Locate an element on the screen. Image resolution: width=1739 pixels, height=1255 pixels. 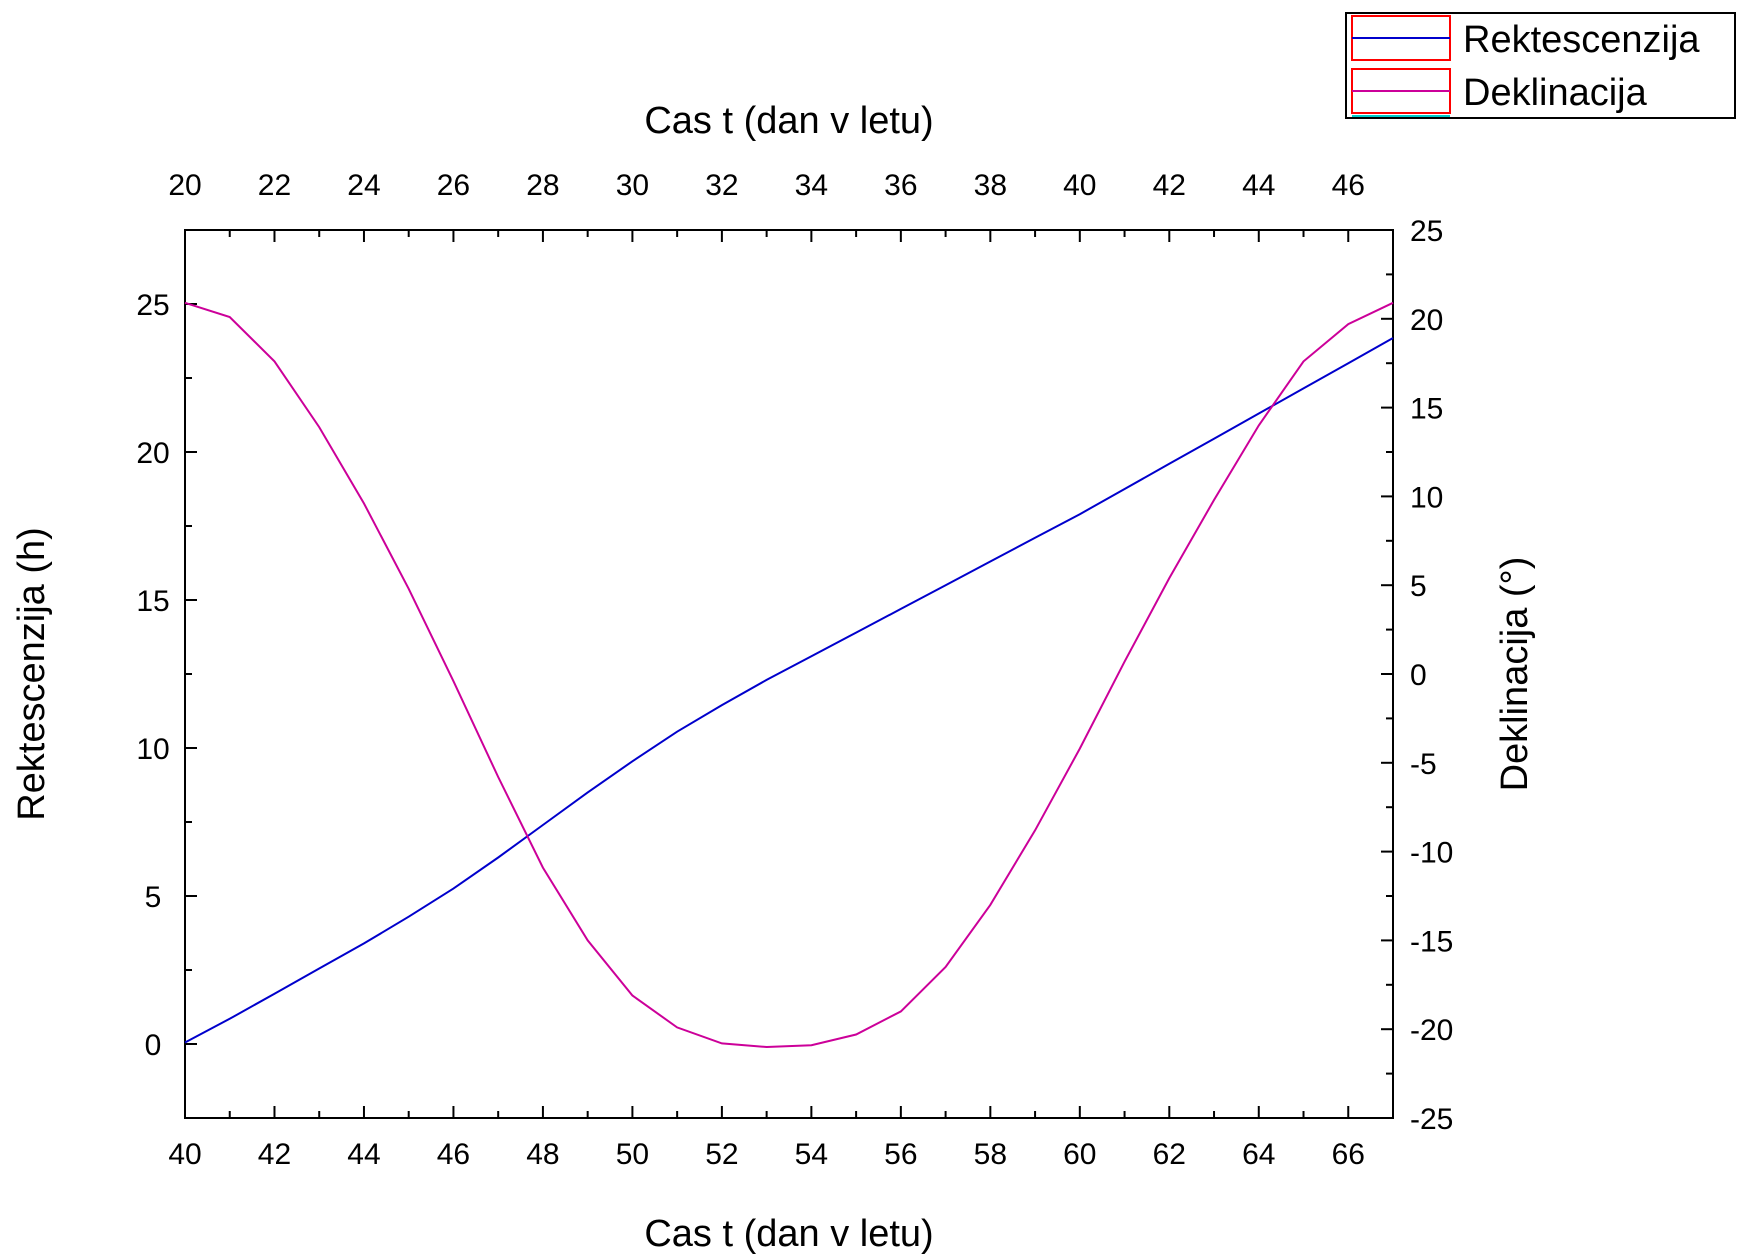
x-bottom-tick-label: 42 is located at coordinates (274, 1154).